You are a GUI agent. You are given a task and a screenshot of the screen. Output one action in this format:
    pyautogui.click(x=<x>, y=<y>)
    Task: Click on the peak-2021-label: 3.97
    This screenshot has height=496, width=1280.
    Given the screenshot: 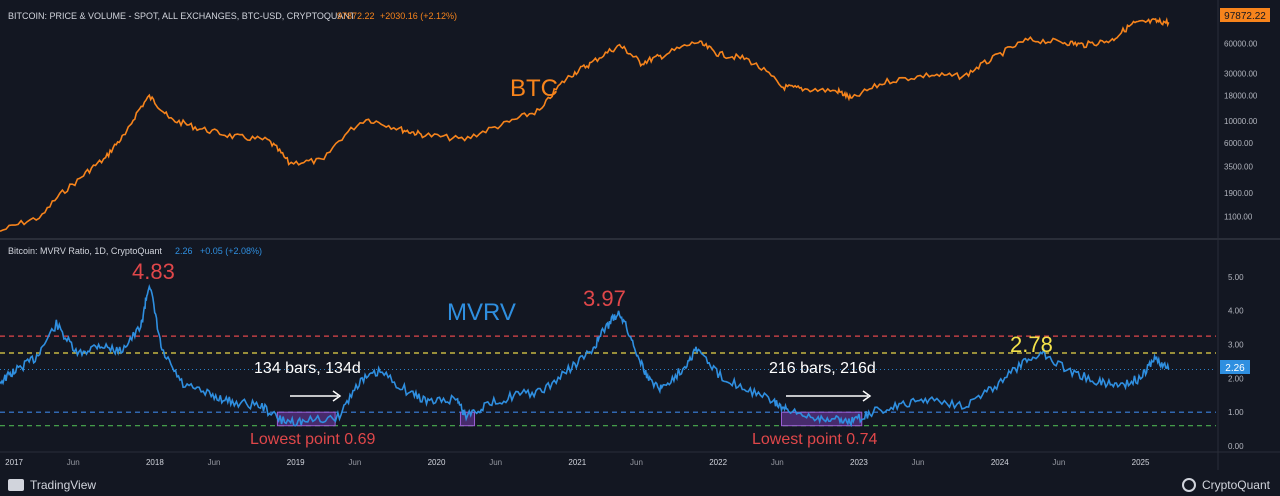 What is the action you would take?
    pyautogui.click(x=604, y=298)
    